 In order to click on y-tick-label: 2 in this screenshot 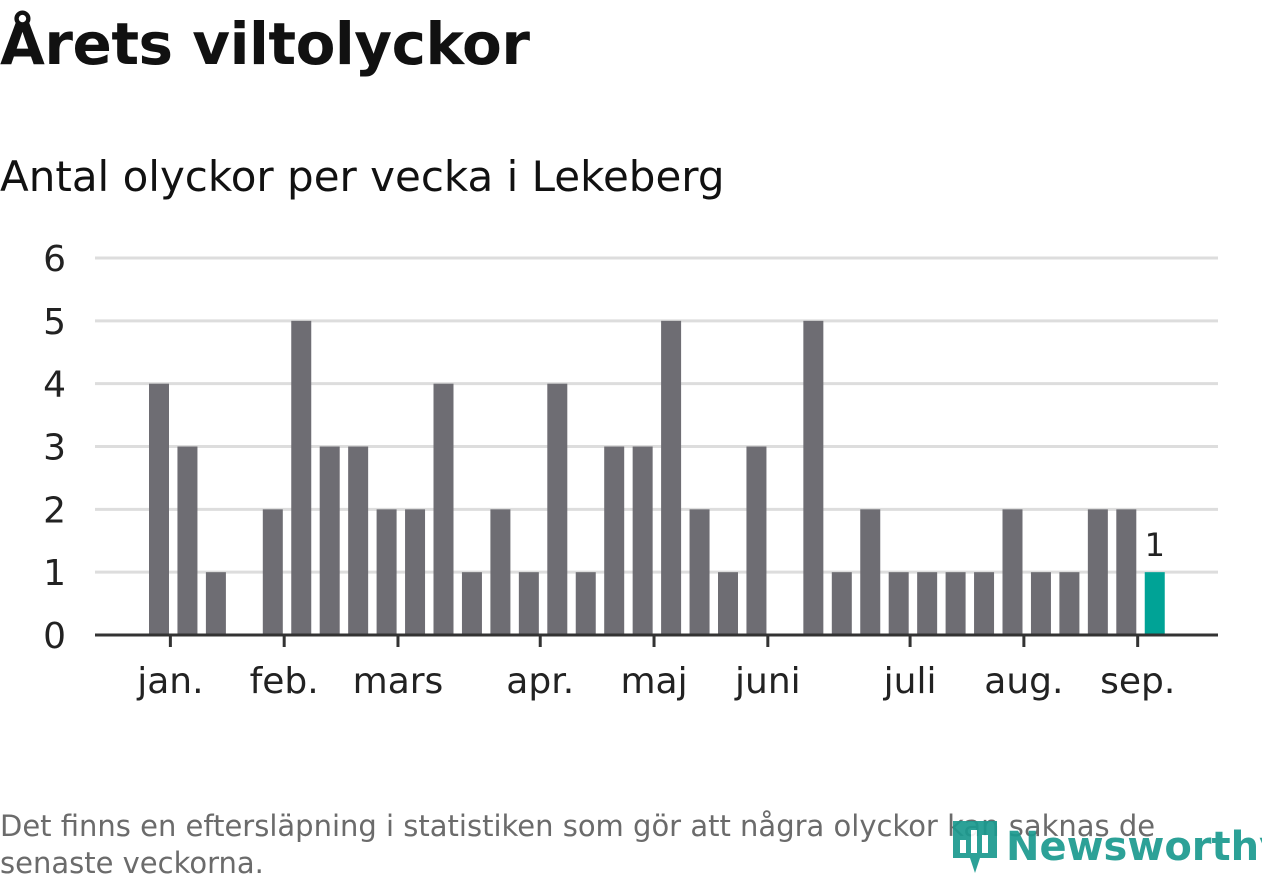, I will do `click(54, 510)`.